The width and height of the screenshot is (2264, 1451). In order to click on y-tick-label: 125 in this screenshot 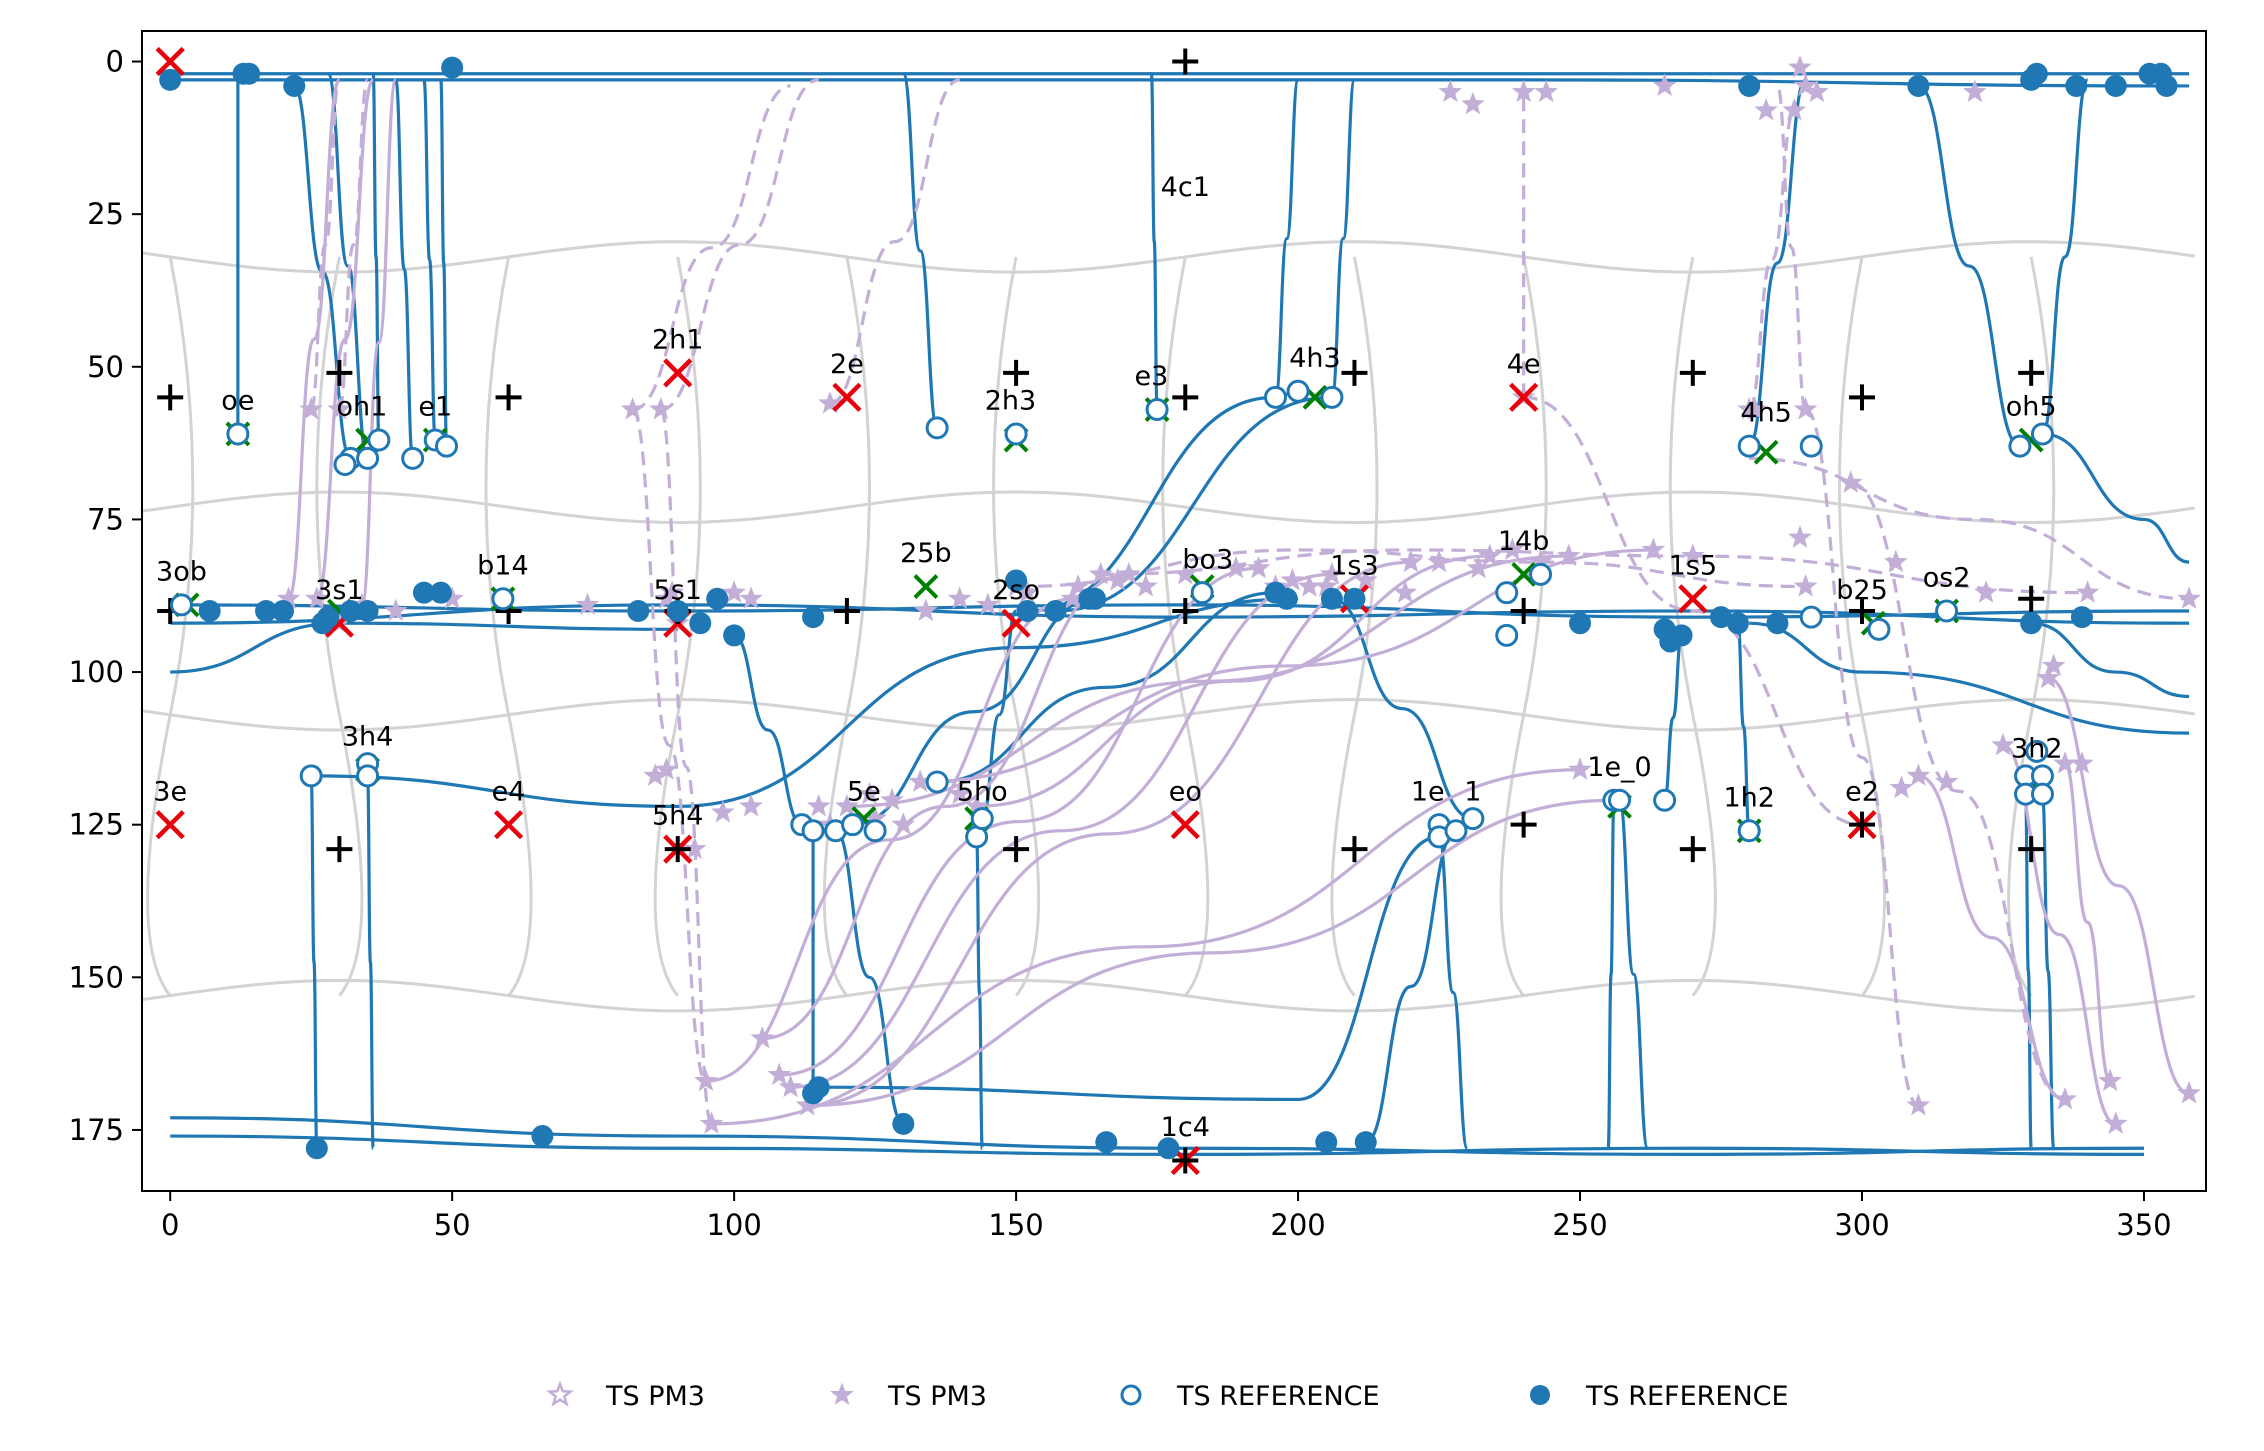, I will do `click(96, 825)`.